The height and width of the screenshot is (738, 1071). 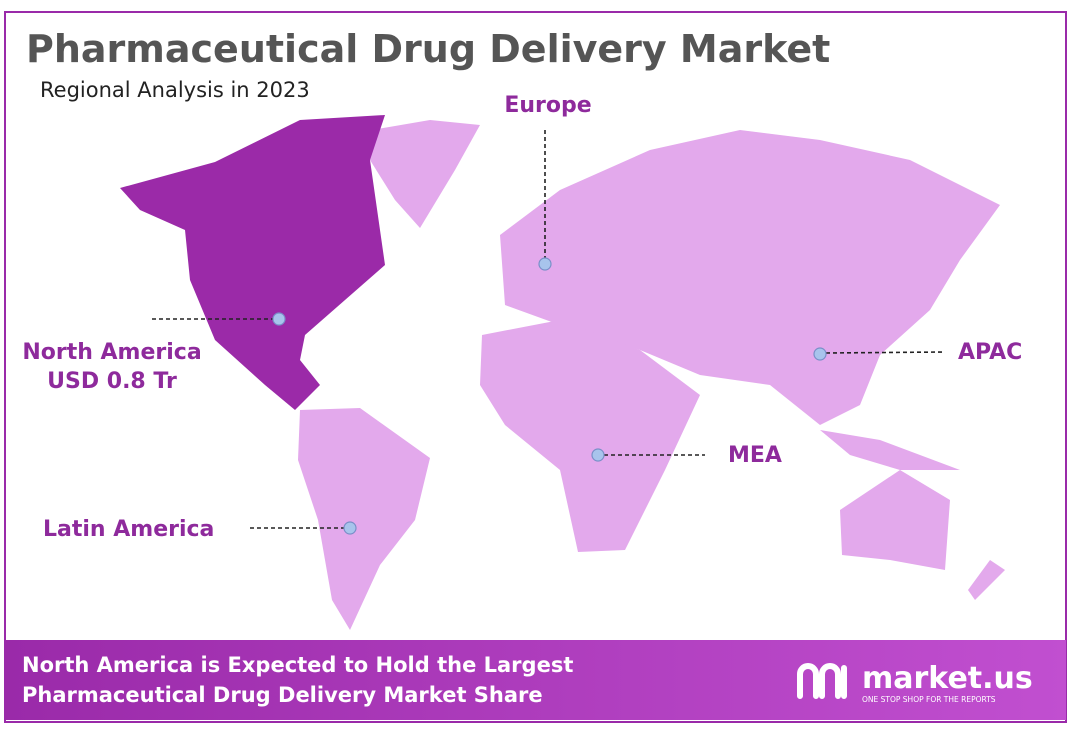 What do you see at coordinates (252, 262) in the screenshot?
I see `north-america` at bounding box center [252, 262].